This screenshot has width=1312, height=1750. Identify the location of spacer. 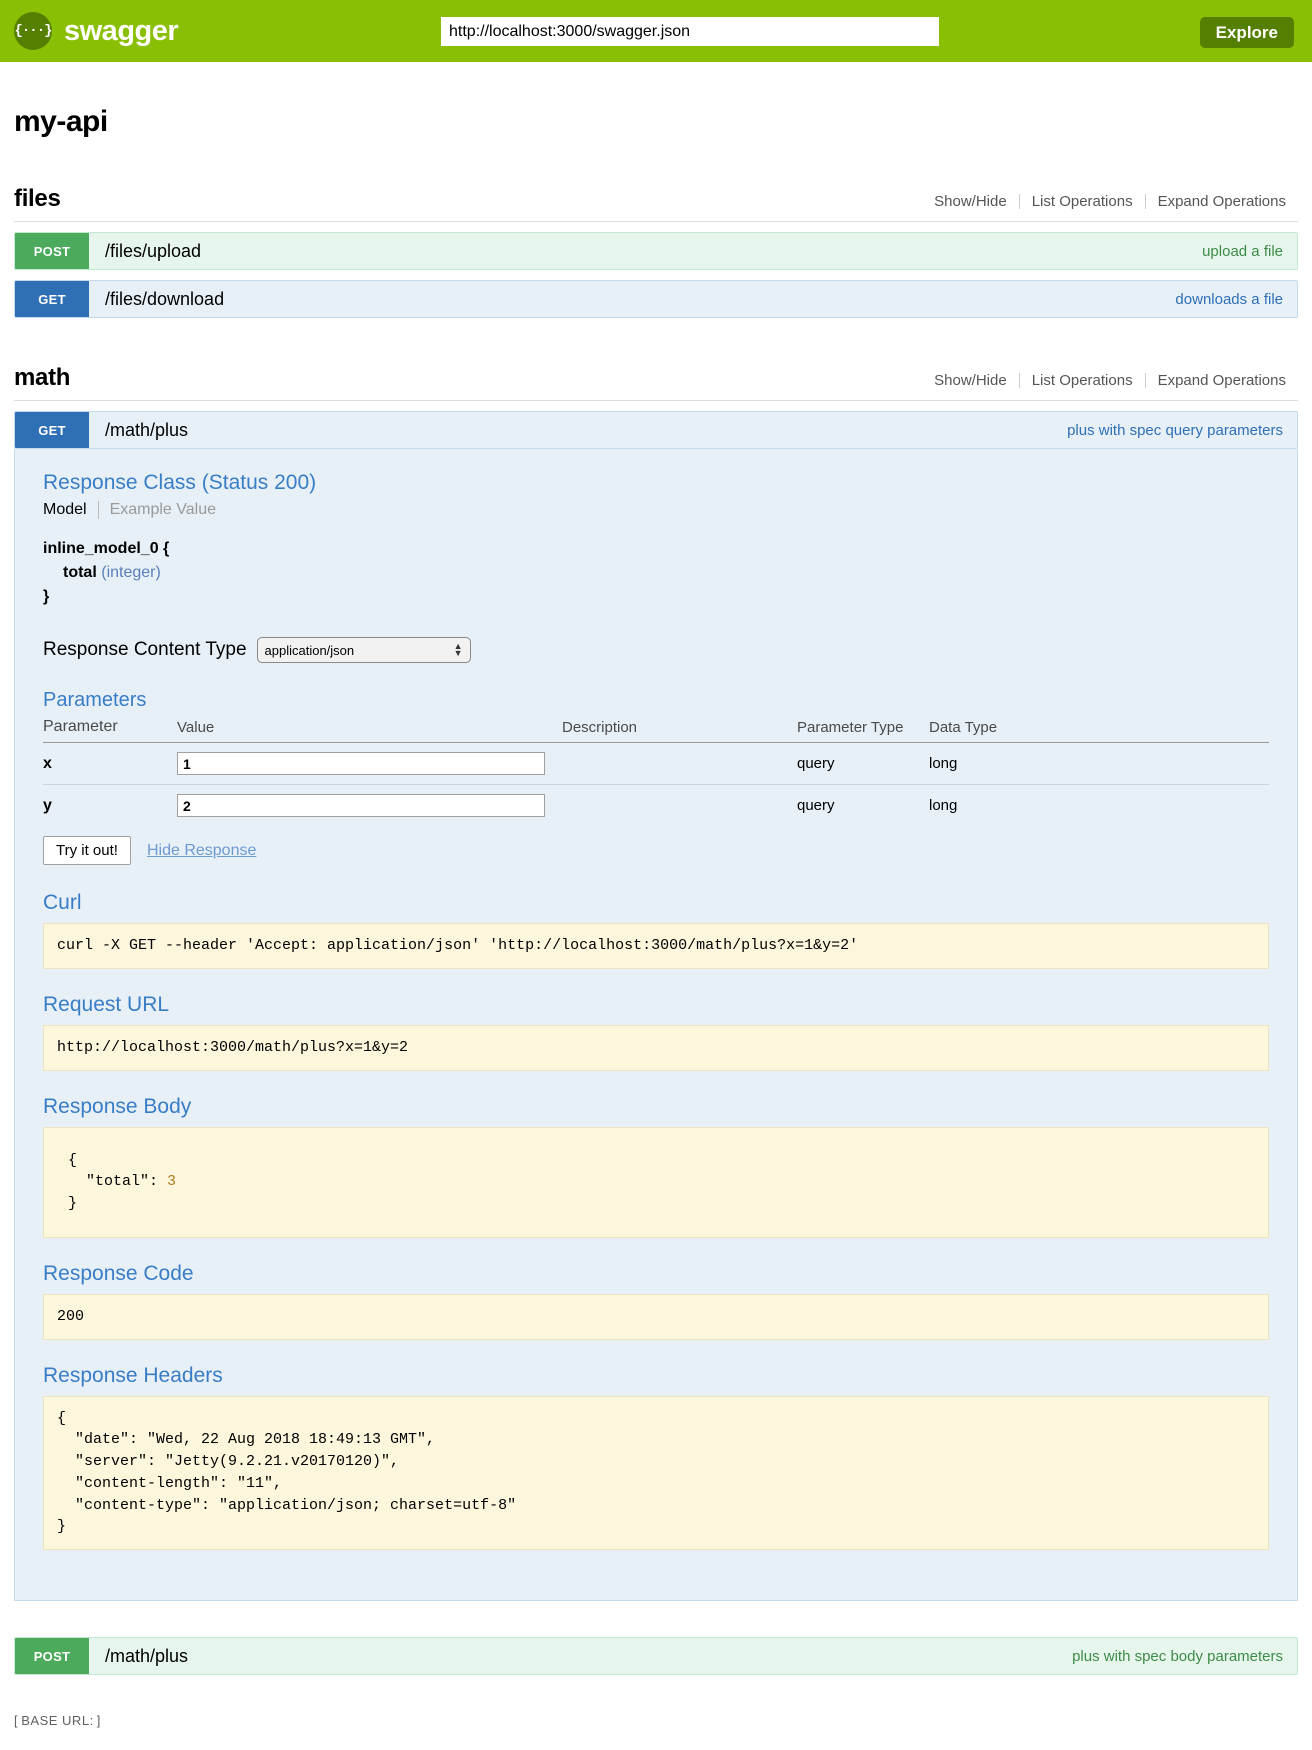
(656, 1614).